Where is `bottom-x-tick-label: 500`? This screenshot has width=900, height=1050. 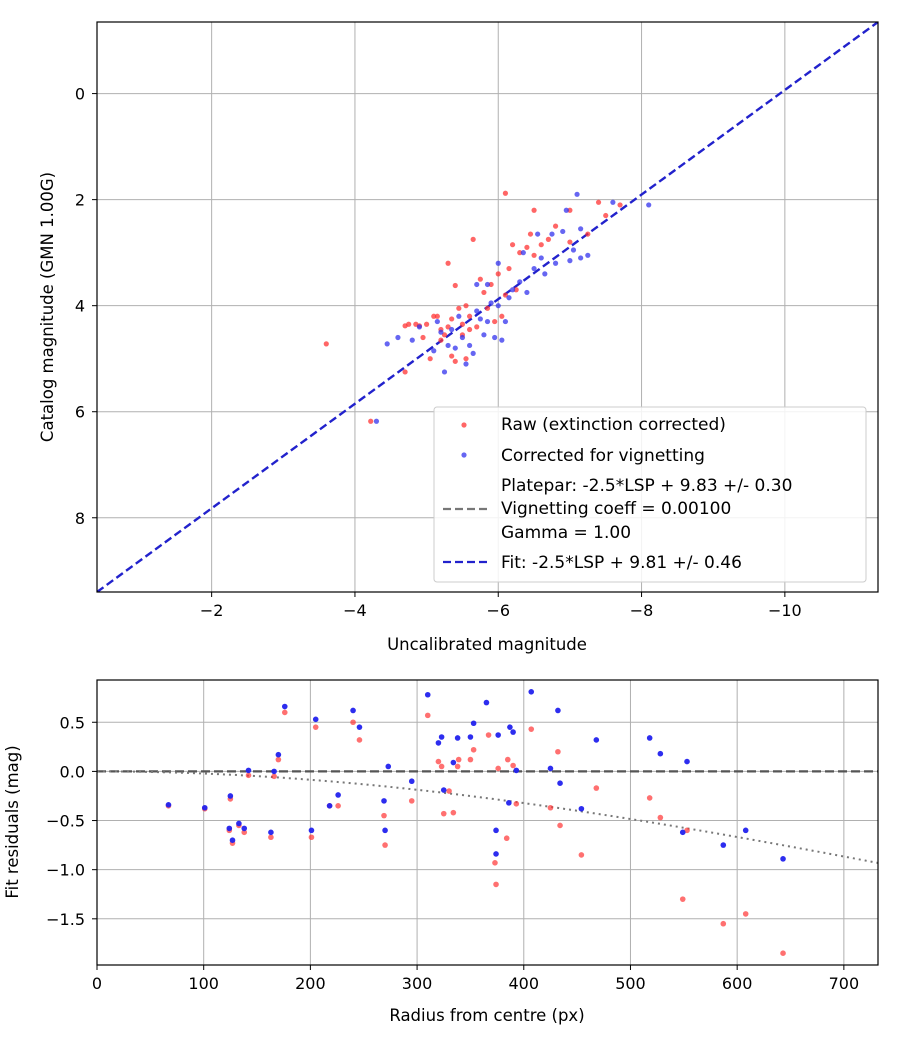 bottom-x-tick-label: 500 is located at coordinates (630, 983).